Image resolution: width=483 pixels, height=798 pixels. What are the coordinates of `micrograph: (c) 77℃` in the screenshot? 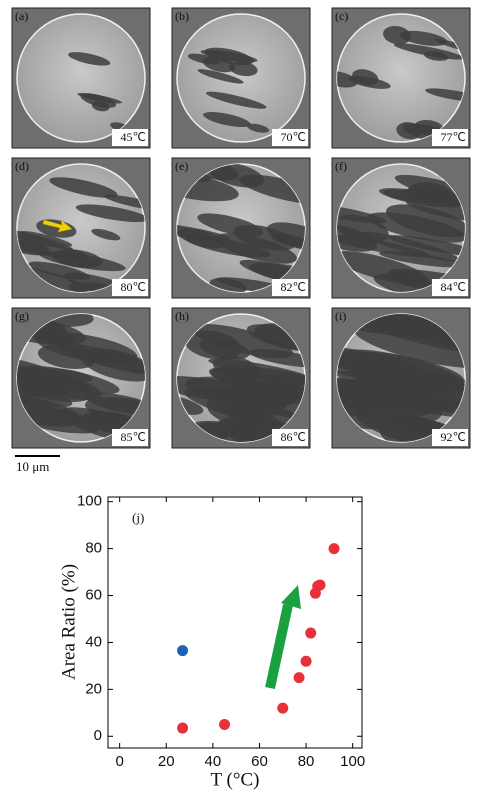 It's located at (401, 78).